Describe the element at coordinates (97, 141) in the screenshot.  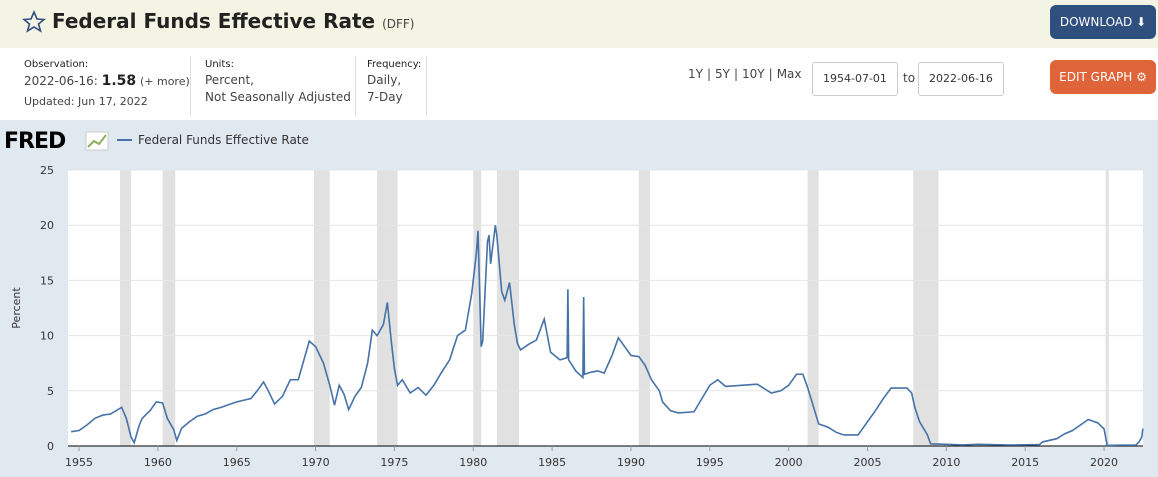
I see `brand-icon` at that location.